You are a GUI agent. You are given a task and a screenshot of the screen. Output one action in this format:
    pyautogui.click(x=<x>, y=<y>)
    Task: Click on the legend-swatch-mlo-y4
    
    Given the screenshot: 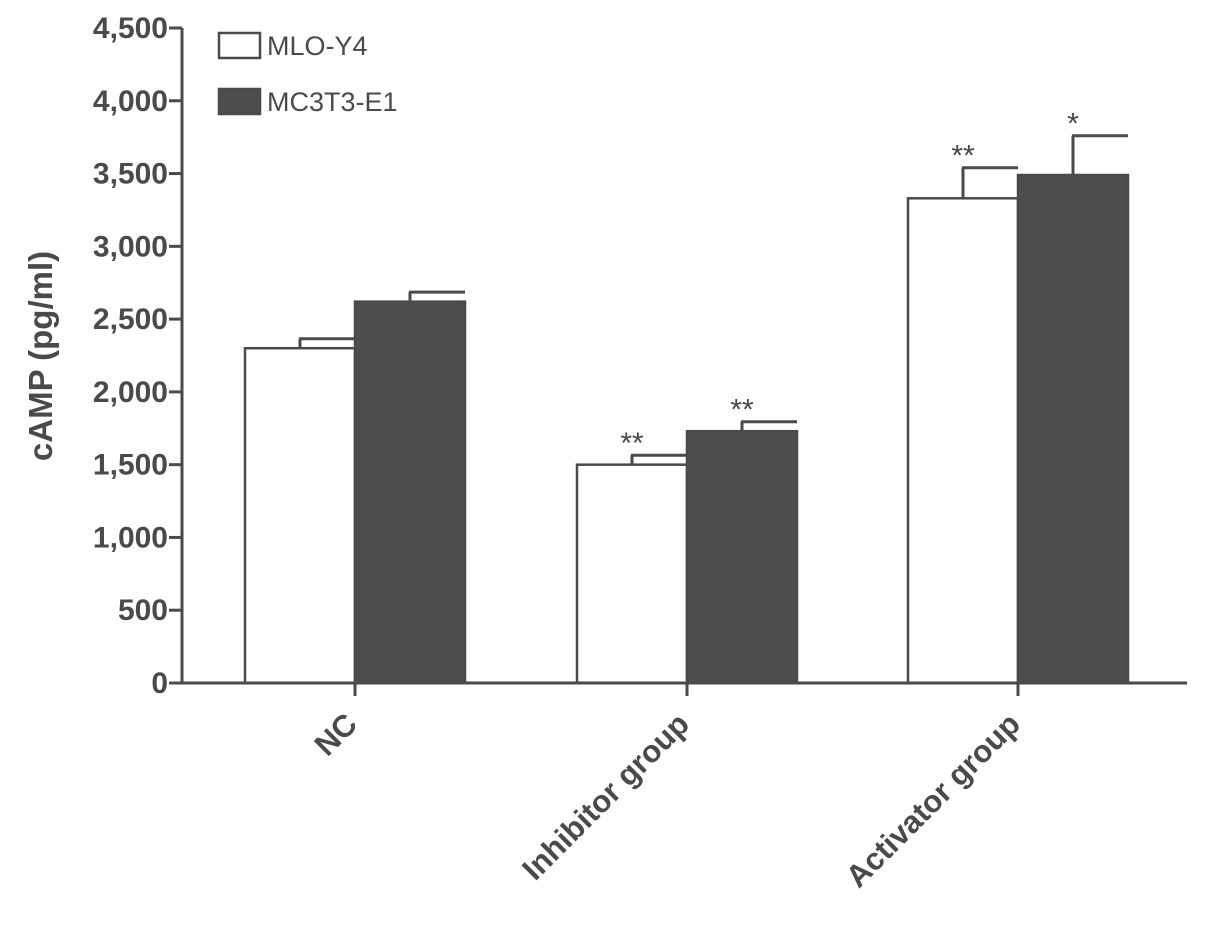 What is the action you would take?
    pyautogui.click(x=239, y=45)
    